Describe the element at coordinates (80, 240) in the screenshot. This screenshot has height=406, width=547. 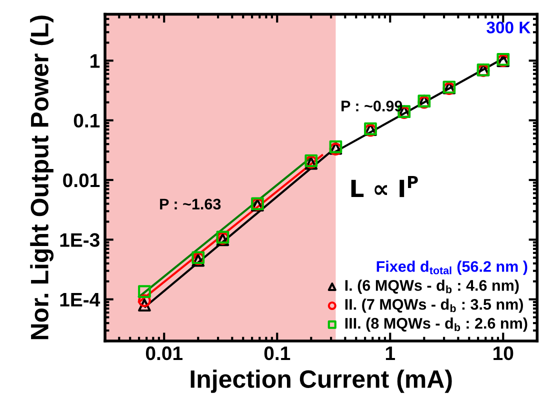
I see `y-tick-label: 1E-3` at that location.